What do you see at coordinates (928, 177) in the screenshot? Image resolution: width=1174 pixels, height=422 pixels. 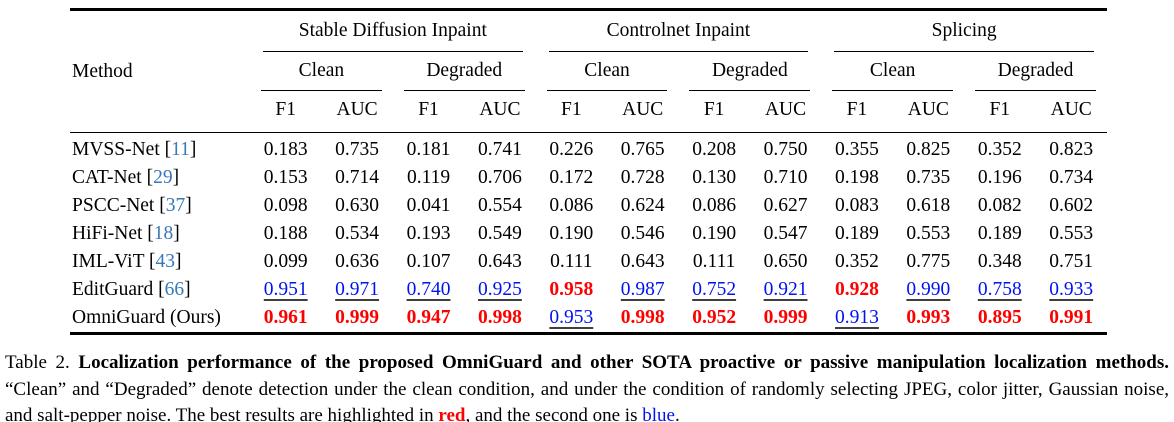 I see `result-value: 0.735` at bounding box center [928, 177].